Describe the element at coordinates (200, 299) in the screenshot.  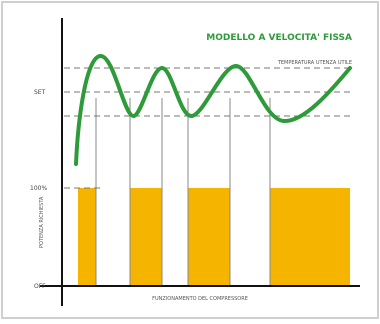
I see `x-axis-label: FUNZIONAMENTO DEL COMPRESSORE` at that location.